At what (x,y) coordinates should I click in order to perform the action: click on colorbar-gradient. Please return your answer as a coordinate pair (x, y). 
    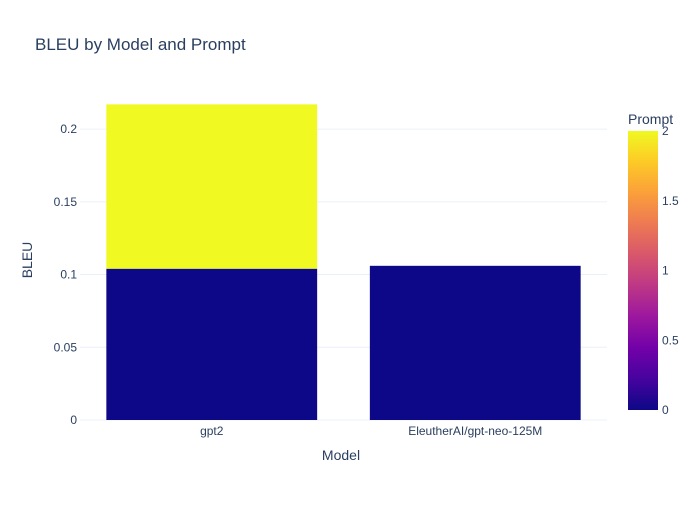
    Looking at the image, I should click on (643, 270).